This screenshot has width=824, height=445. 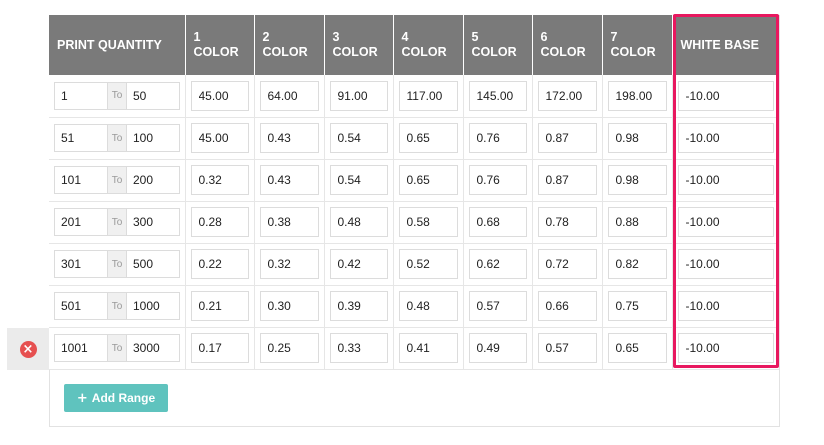 What do you see at coordinates (117, 45) in the screenshot?
I see `header-print-quantity: PRINT QUANTITY` at bounding box center [117, 45].